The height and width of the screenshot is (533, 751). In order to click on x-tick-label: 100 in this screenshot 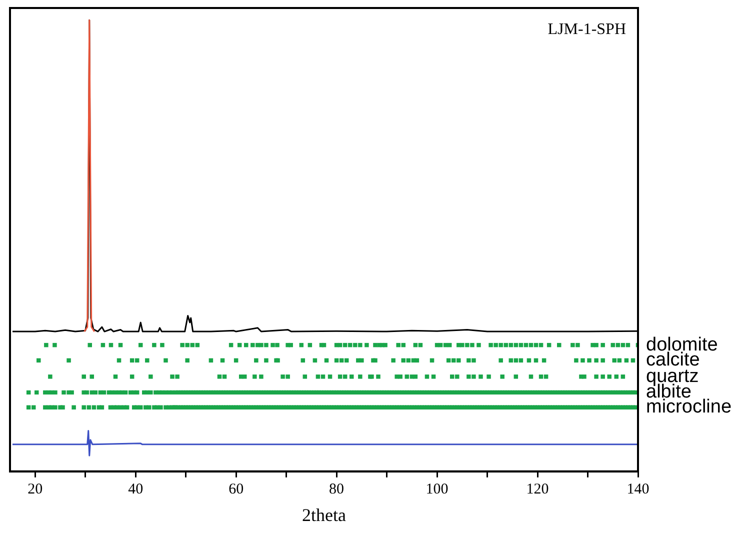, I will do `click(437, 489)`.